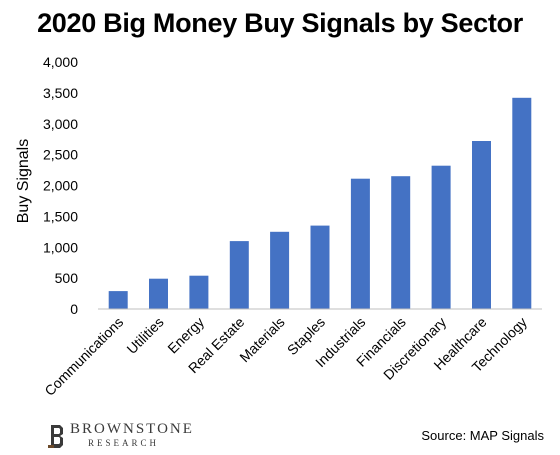 This screenshot has width=560, height=455. What do you see at coordinates (55, 436) in the screenshot?
I see `logo-mark-icon` at bounding box center [55, 436].